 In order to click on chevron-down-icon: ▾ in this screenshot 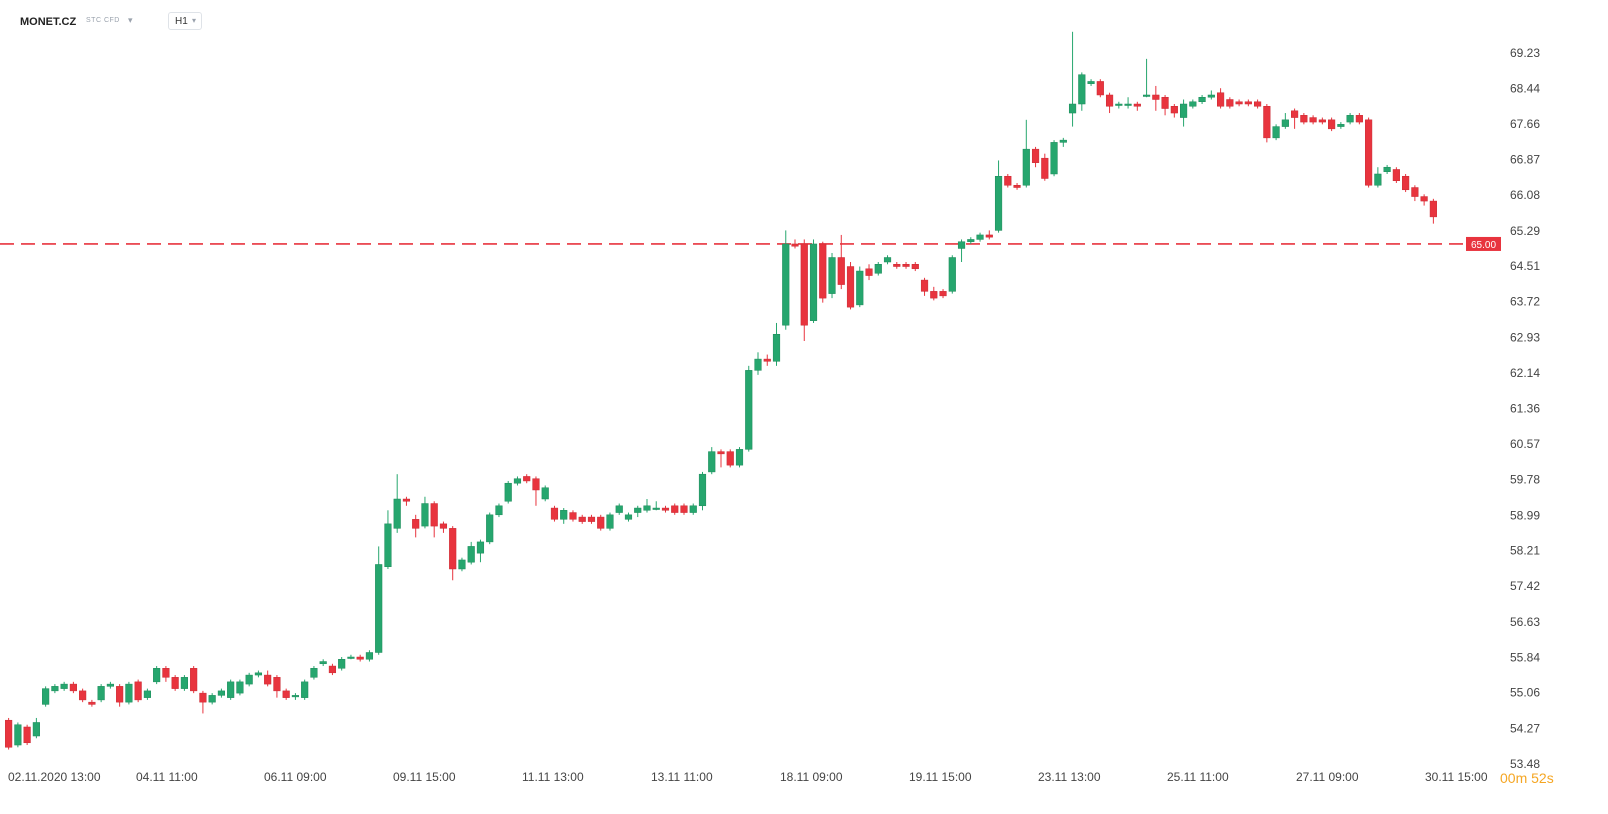, I will do `click(130, 20)`.